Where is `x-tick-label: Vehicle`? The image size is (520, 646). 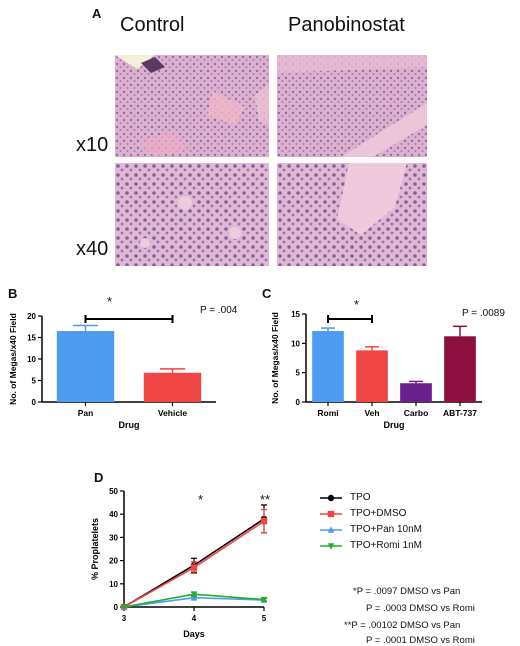
x-tick-label: Vehicle is located at coordinates (173, 413).